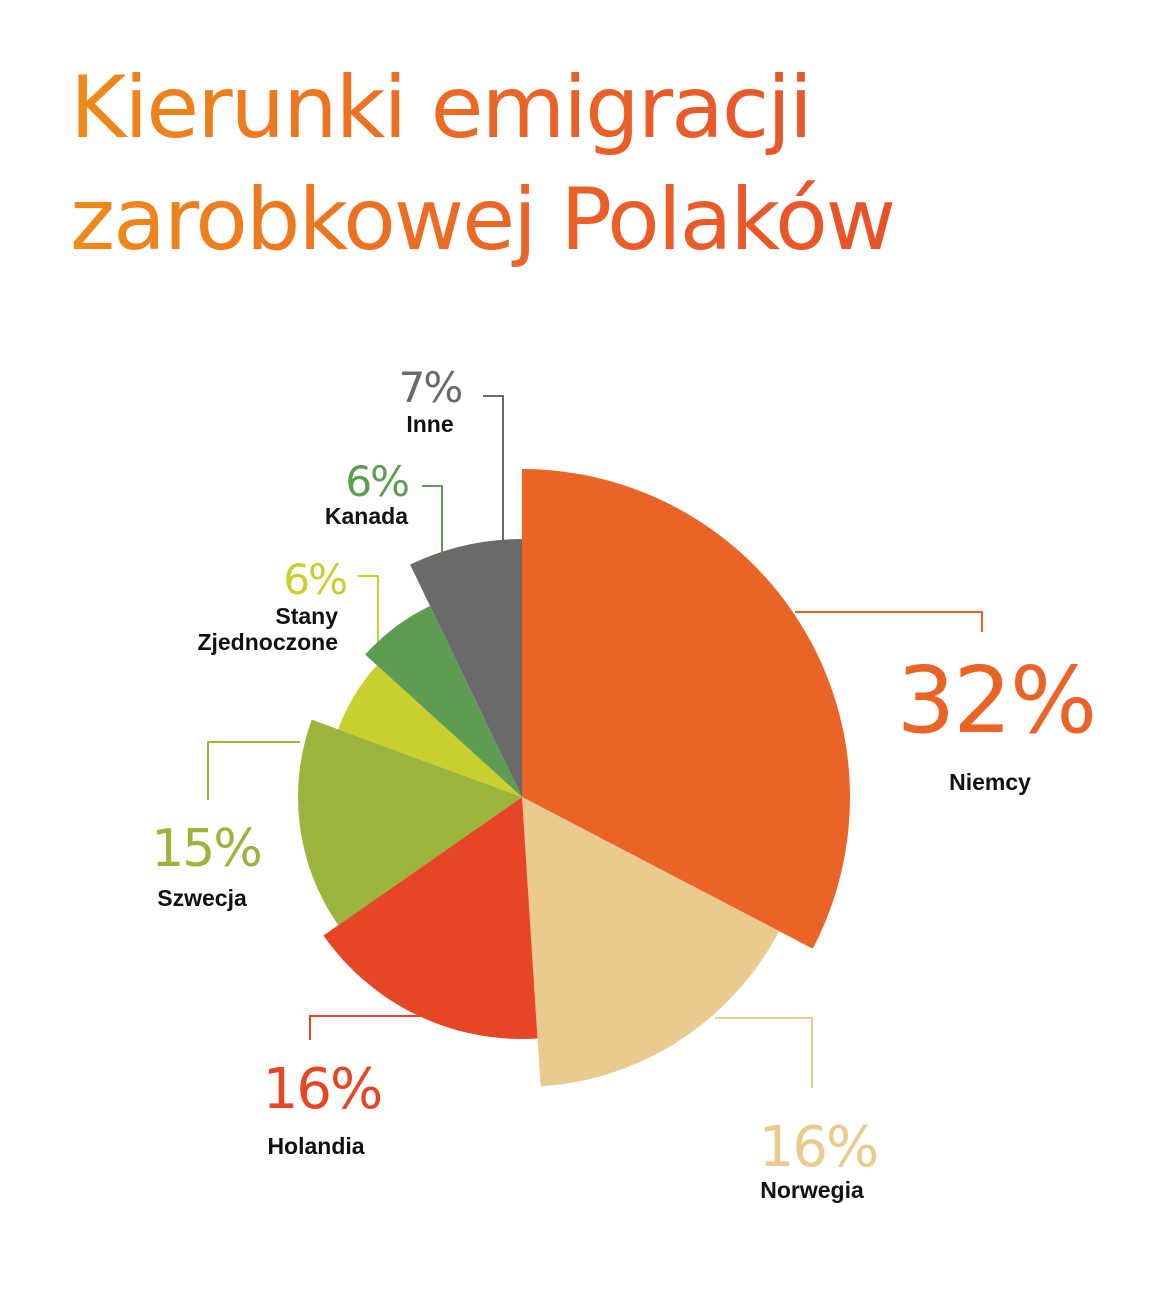  What do you see at coordinates (888, 622) in the screenshot?
I see `callout-line-niemcy` at bounding box center [888, 622].